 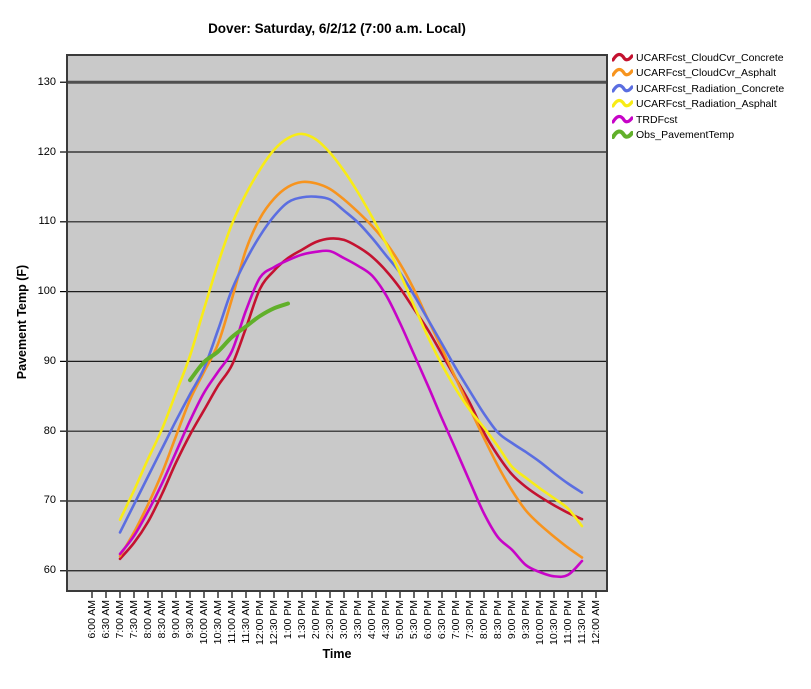 I want to click on legend-item: UCARFcst_Radiation_Concrete, so click(x=709, y=89).